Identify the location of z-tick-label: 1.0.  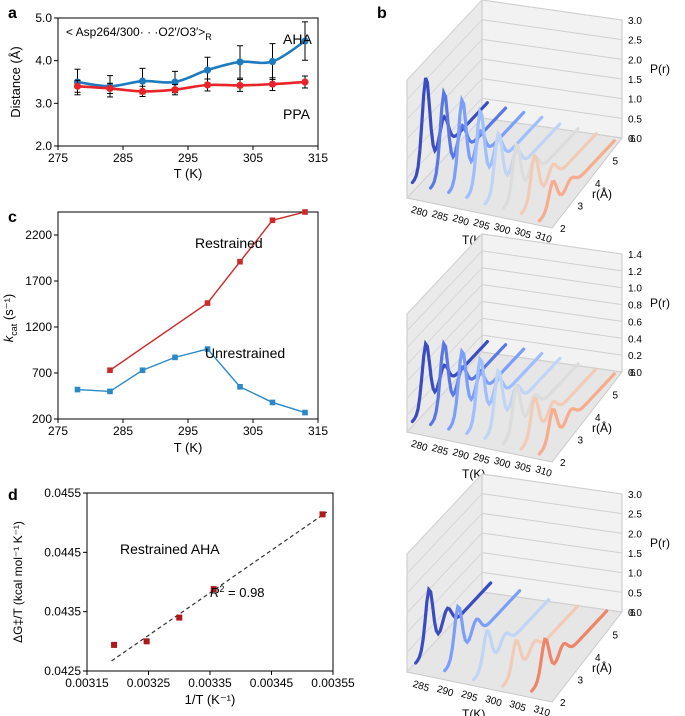
(635, 100).